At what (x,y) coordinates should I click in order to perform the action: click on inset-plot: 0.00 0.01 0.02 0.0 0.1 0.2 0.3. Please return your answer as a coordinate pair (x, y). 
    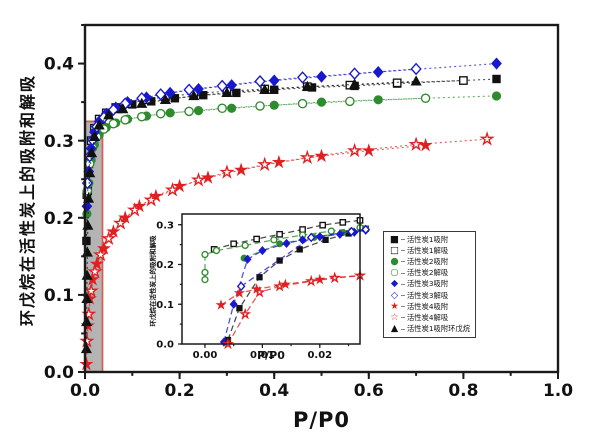
    Looking at the image, I should click on (263, 287).